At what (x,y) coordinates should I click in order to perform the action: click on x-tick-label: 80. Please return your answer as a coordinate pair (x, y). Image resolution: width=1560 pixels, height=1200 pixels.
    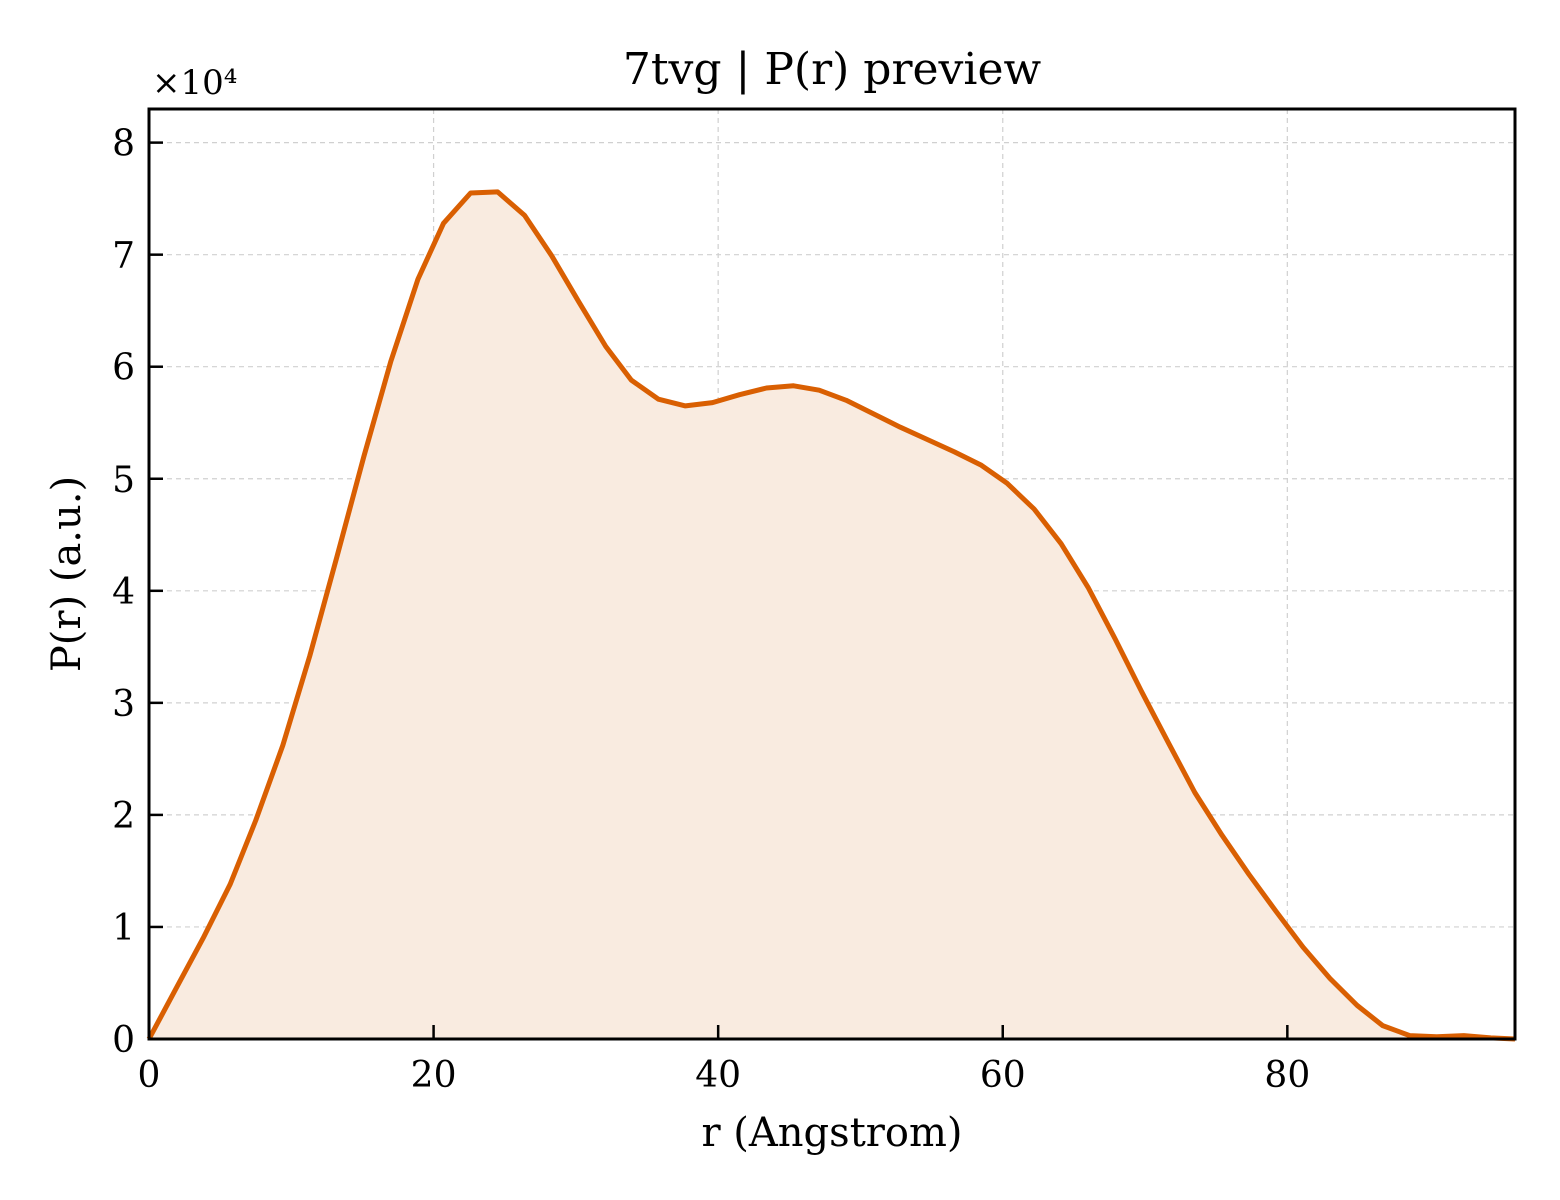
    Looking at the image, I should click on (1287, 1075).